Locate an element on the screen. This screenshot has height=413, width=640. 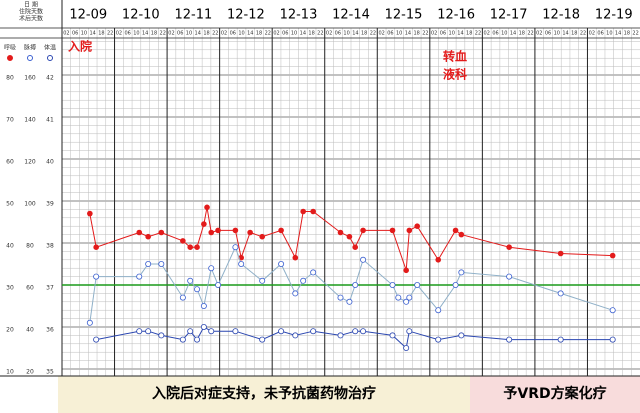
y3-tick-label: 40 is located at coordinates (10, 246).